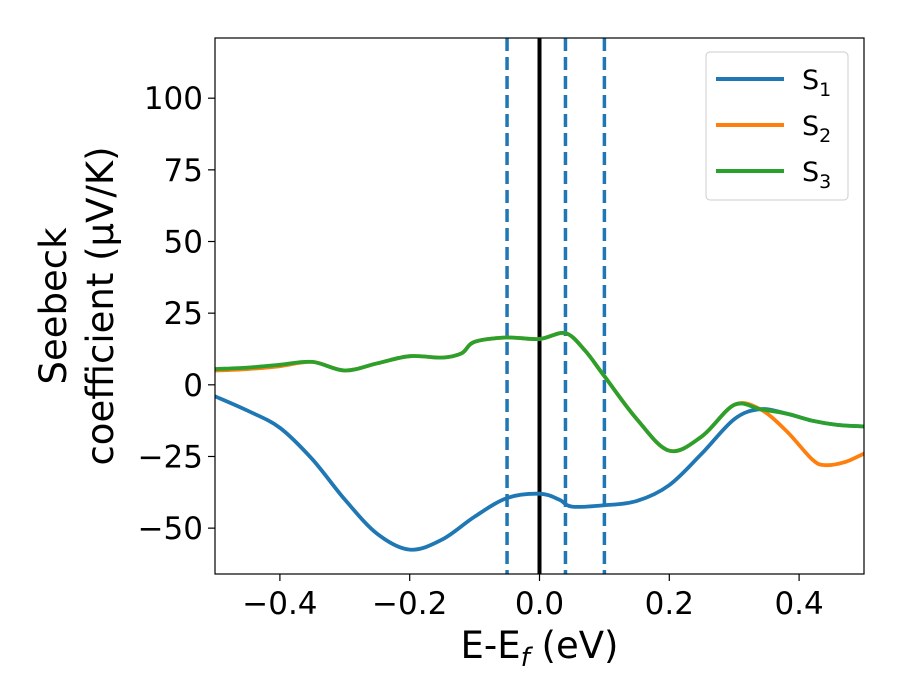  Describe the element at coordinates (816, 83) in the screenshot. I see `legend-label-s1: S1` at that location.